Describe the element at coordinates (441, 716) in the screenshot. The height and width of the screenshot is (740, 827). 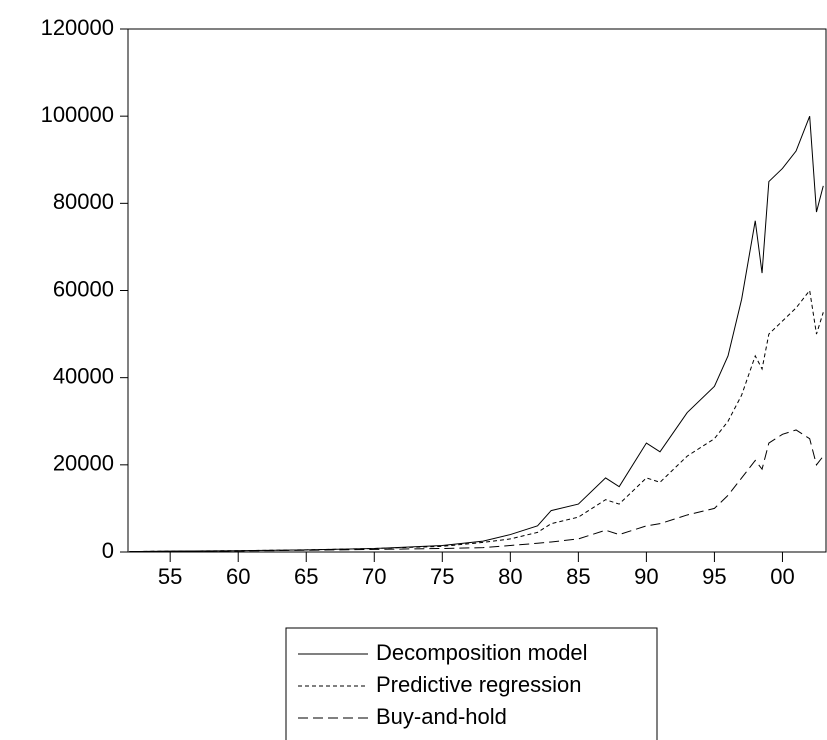
I see `legend-label: Buy-and-hold` at that location.